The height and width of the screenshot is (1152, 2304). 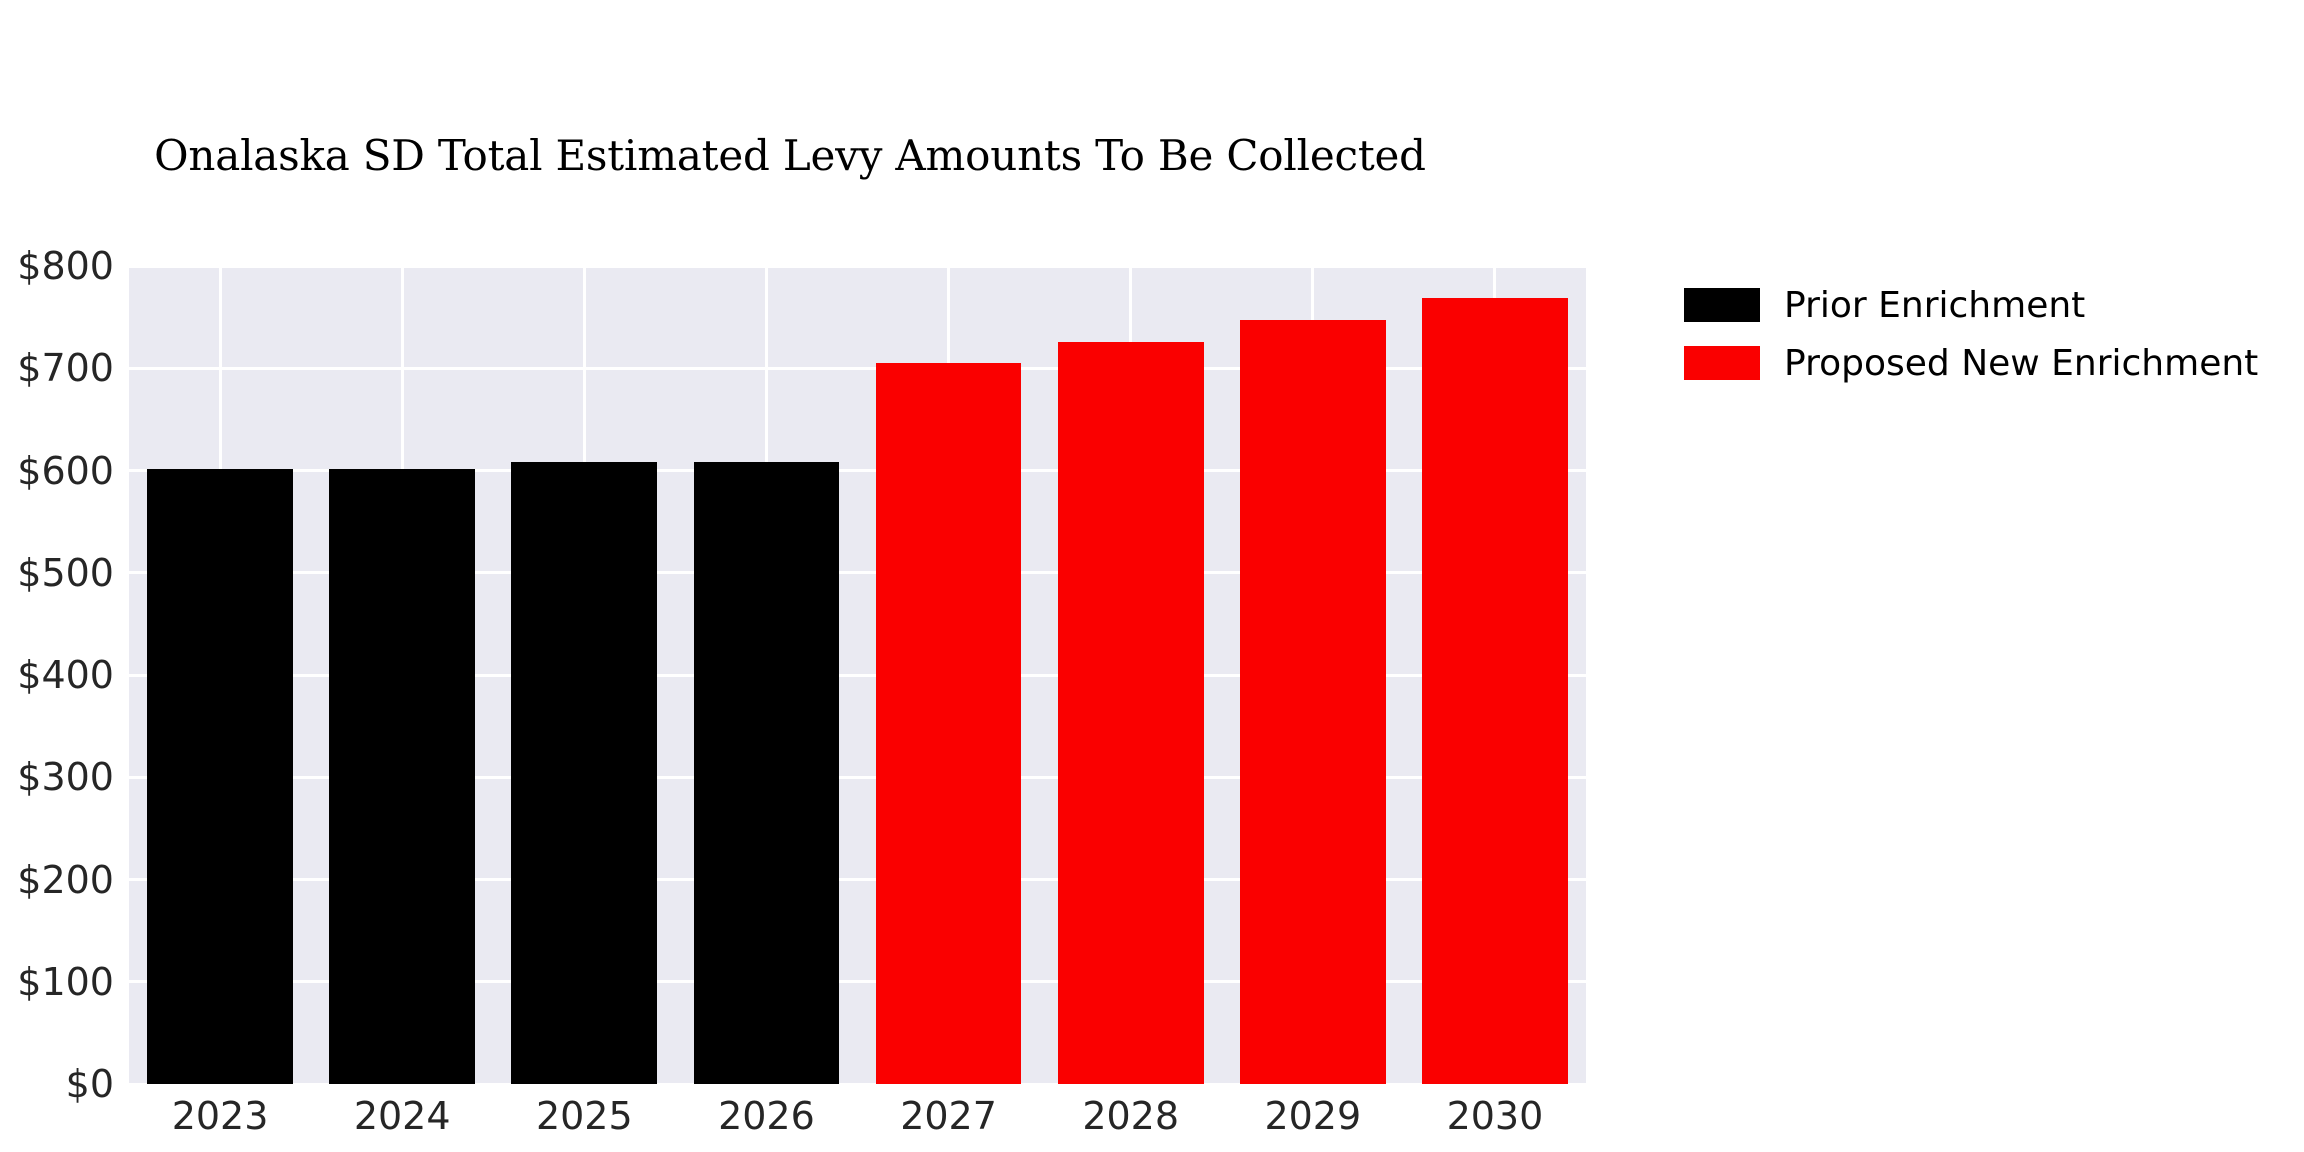 What do you see at coordinates (1131, 1116) in the screenshot?
I see `x-axis-tick-2028: 2028` at bounding box center [1131, 1116].